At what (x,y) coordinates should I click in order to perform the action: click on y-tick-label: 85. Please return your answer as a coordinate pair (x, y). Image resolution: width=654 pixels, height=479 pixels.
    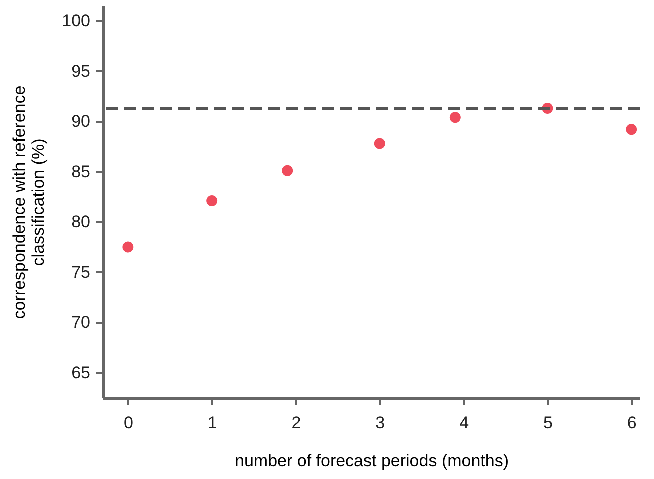
    Looking at the image, I should click on (81, 172).